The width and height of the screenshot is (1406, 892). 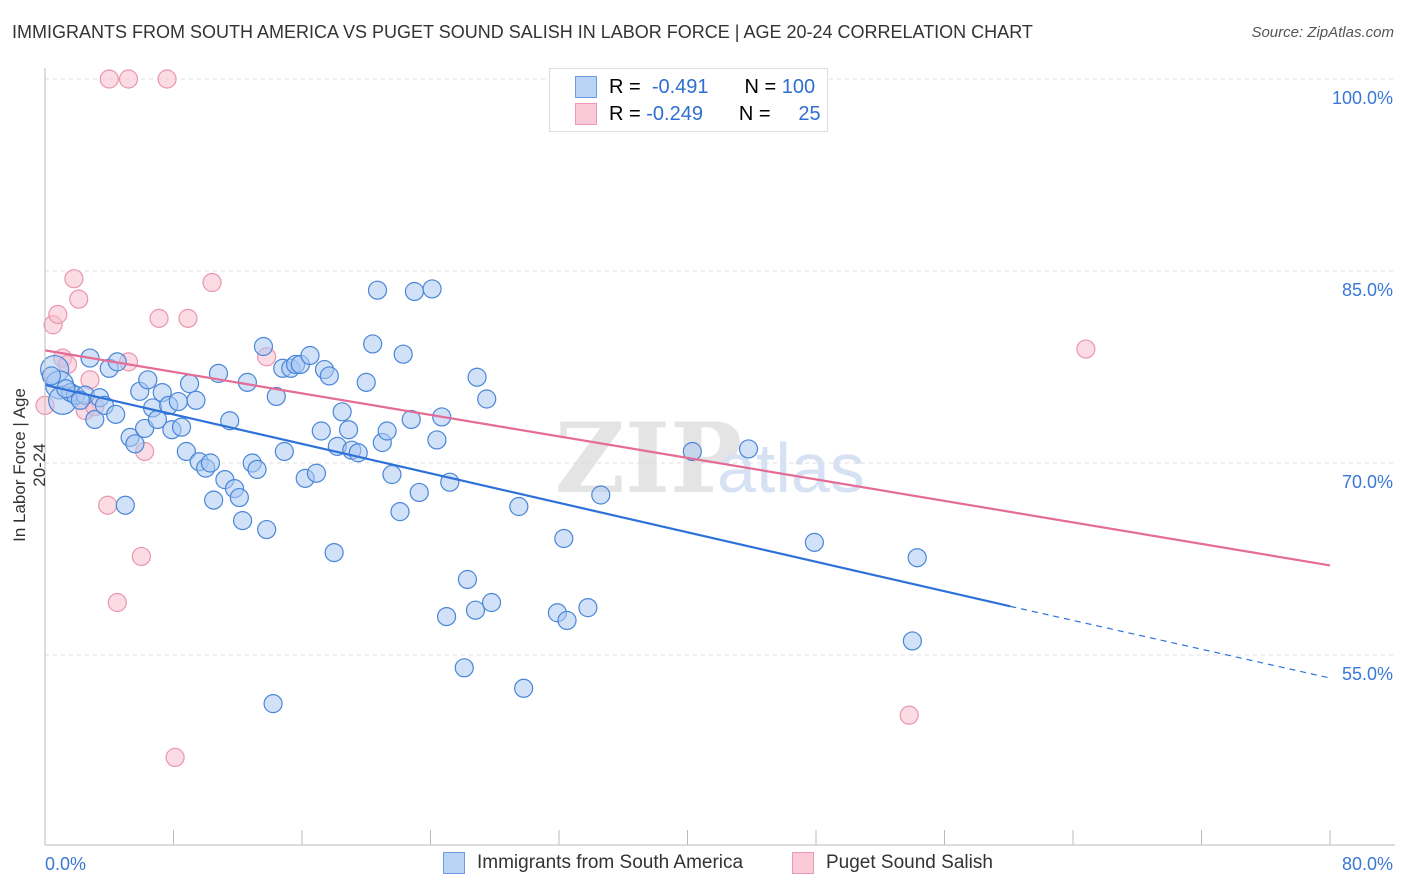 I want to click on x-tick-label: 0.0%, so click(x=65, y=864).